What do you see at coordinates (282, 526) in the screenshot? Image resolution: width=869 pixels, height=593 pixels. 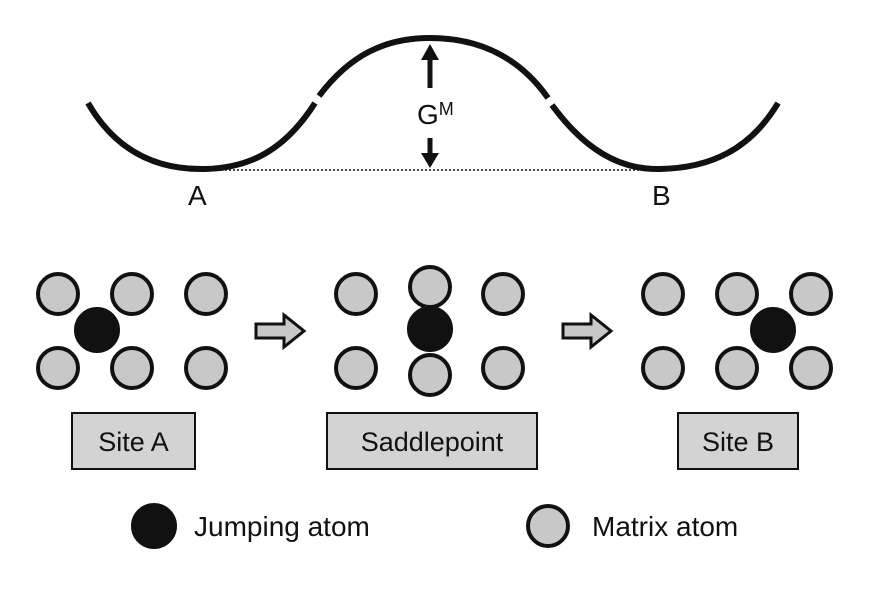 I see `legend-jumping-label: Jumping atom` at bounding box center [282, 526].